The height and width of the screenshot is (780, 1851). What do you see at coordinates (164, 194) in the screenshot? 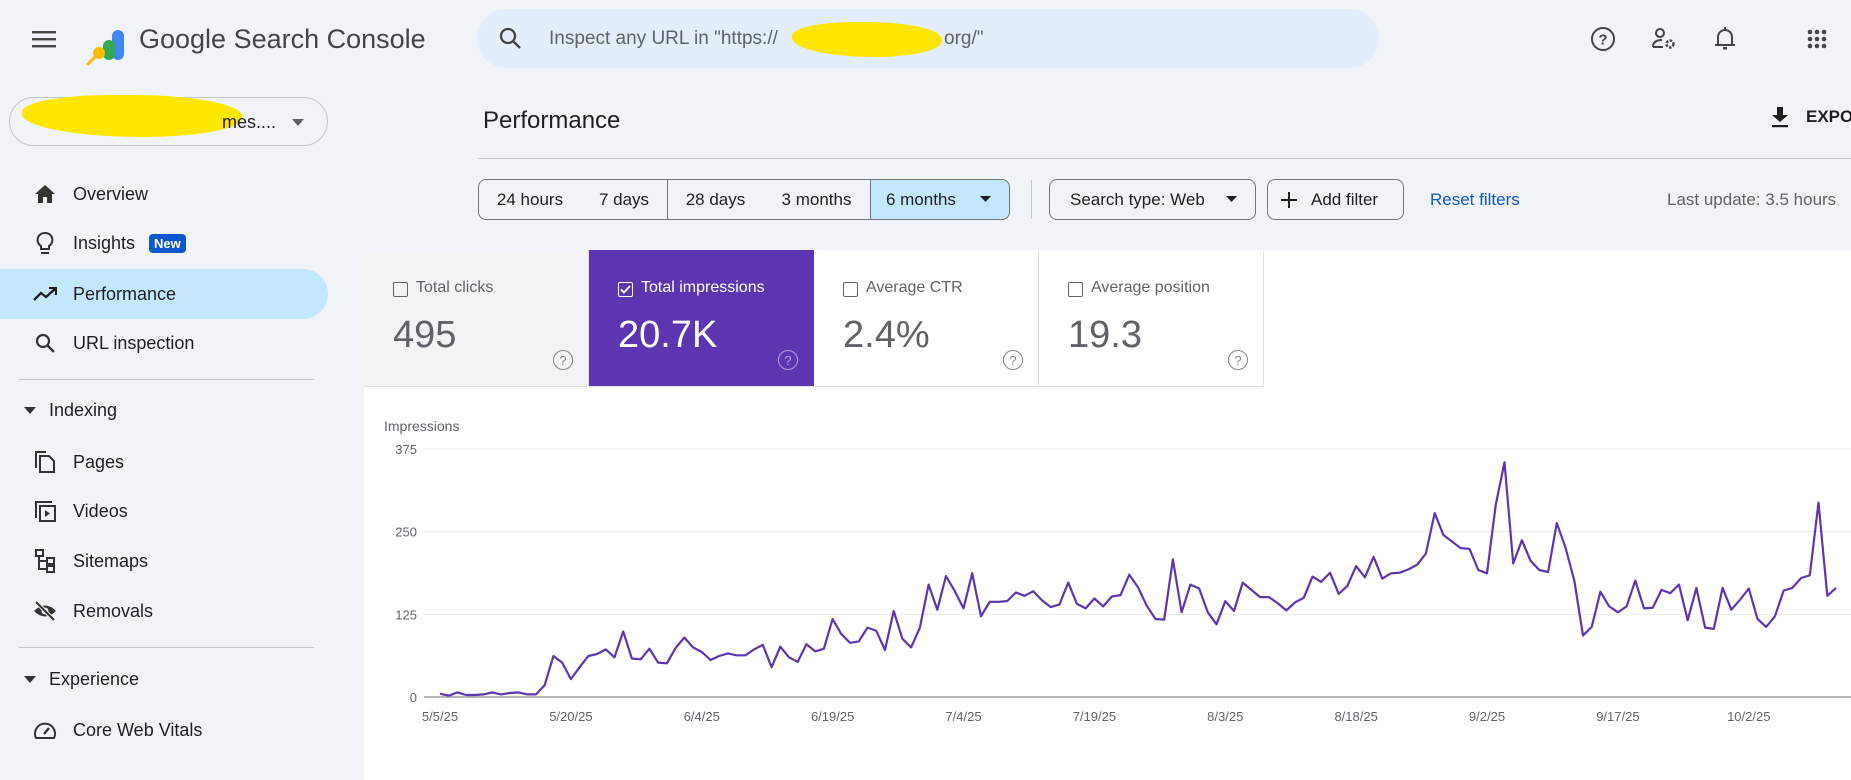
I see `sidebar-item-overview: Overview` at bounding box center [164, 194].